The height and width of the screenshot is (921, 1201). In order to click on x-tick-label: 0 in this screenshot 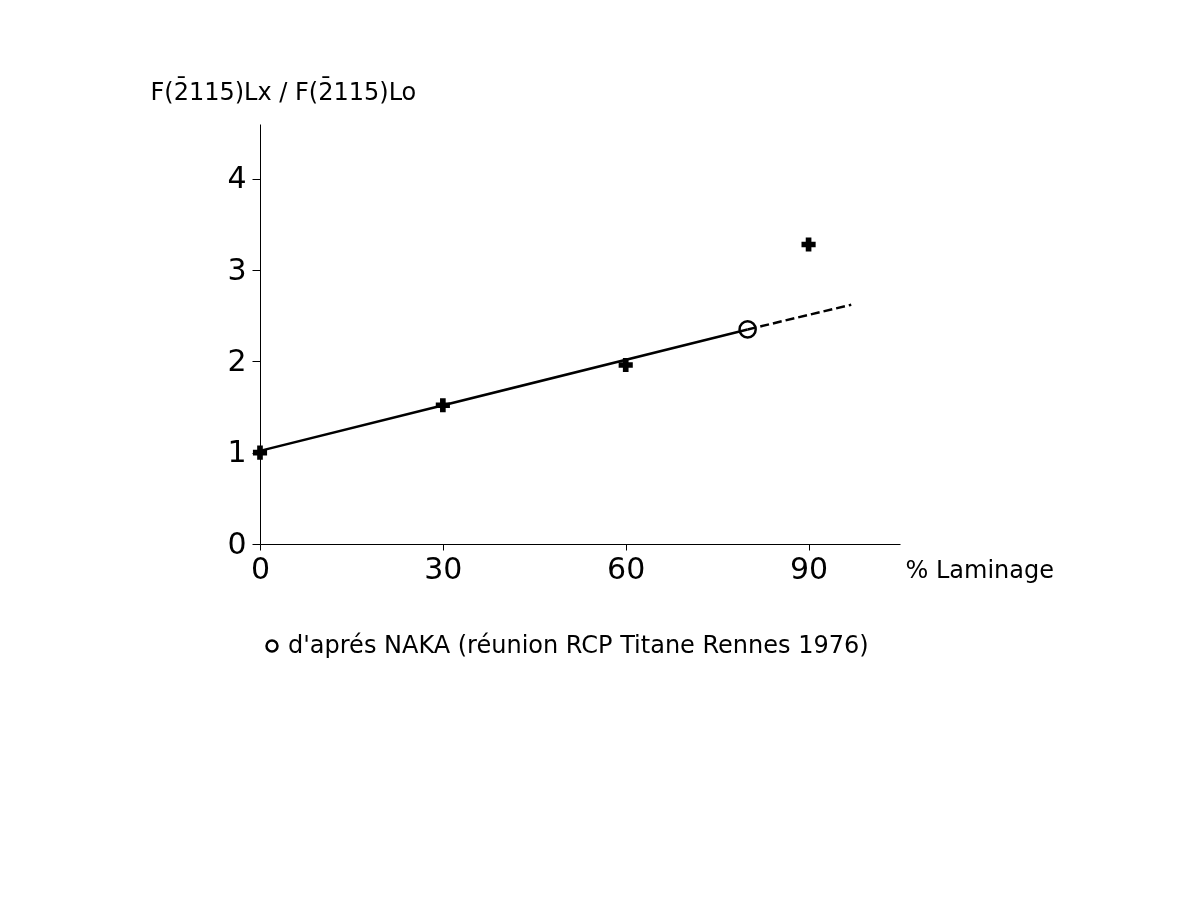, I will do `click(260, 568)`.